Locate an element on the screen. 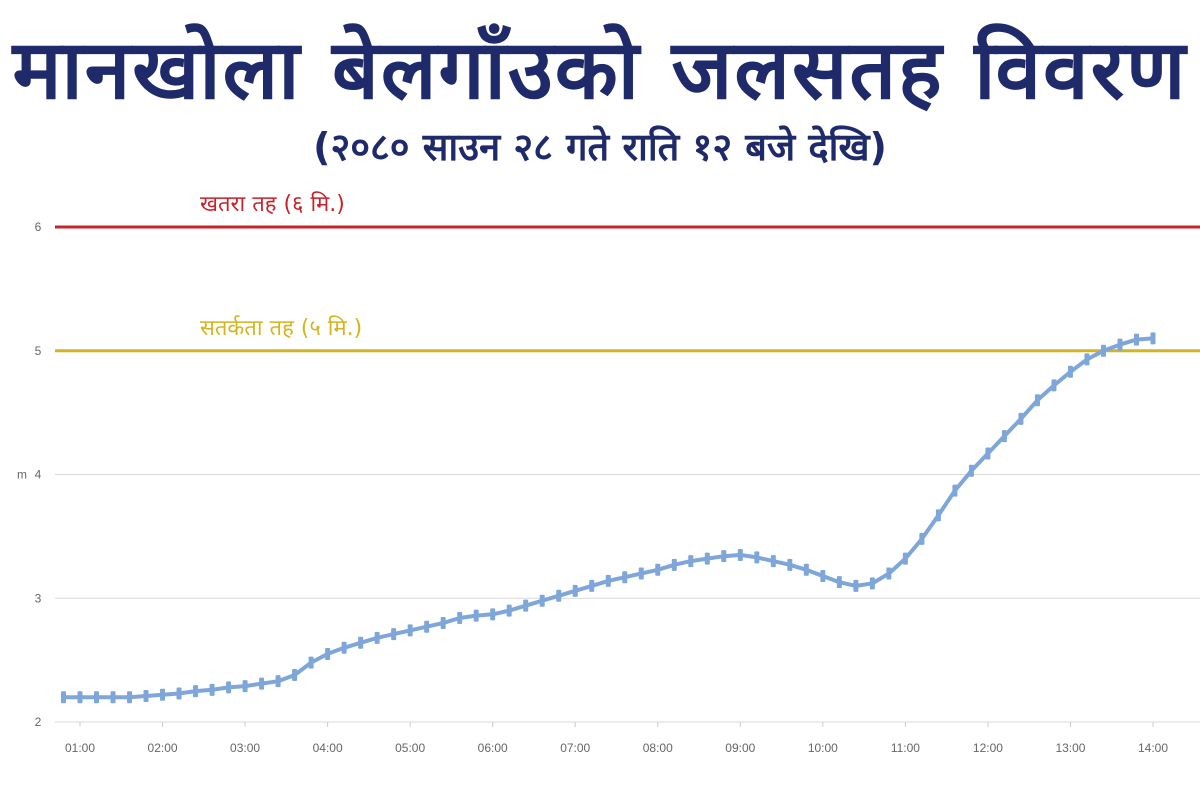 This screenshot has width=1200, height=800. x-tick-label: 09:00 is located at coordinates (740, 748).